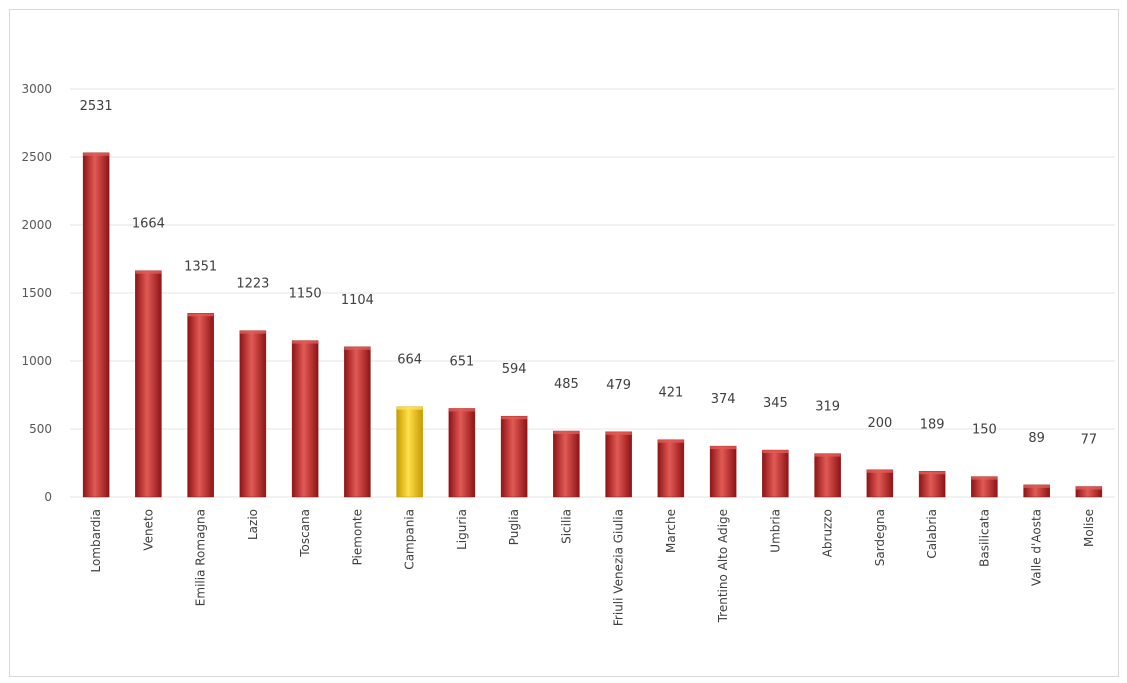 Image resolution: width=1127 pixels, height=683 pixels. Describe the element at coordinates (514, 527) in the screenshot. I see `x-category-label: Puglia` at that location.